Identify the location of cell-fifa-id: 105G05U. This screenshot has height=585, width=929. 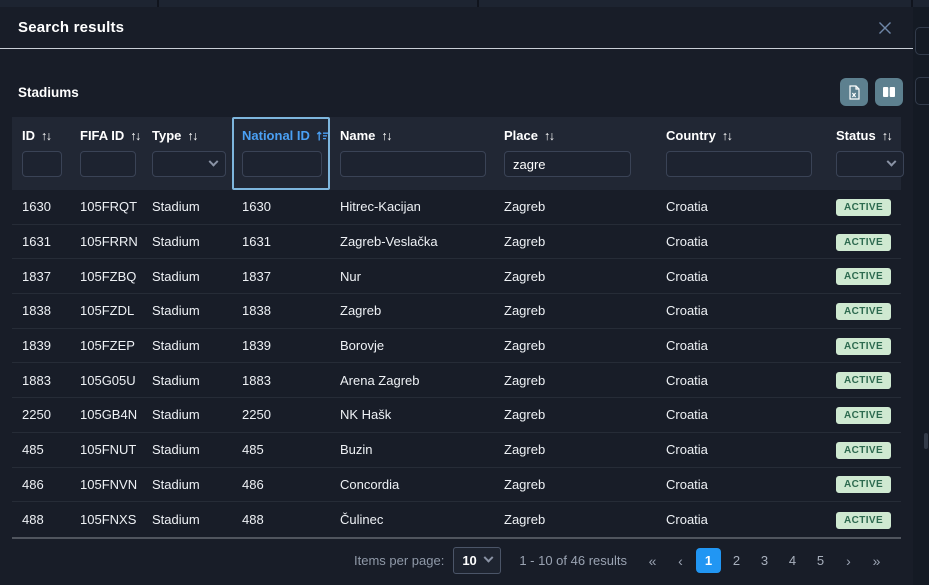
(108, 380).